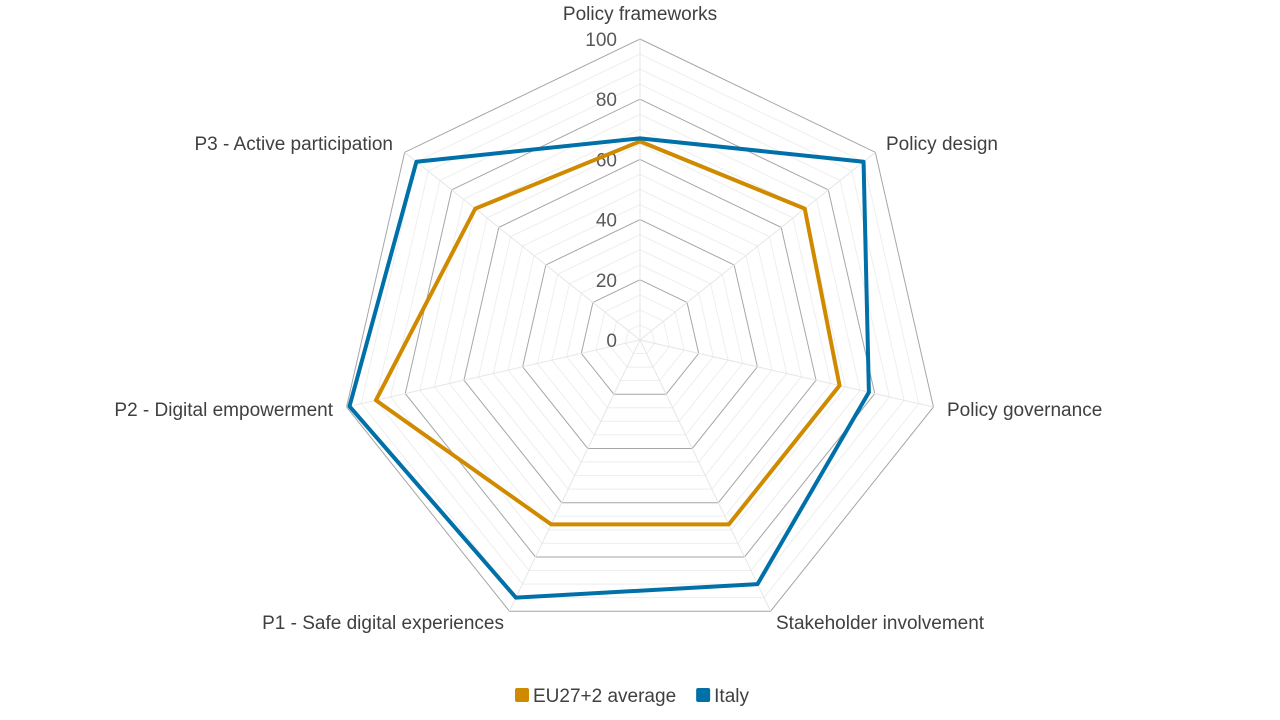 The height and width of the screenshot is (720, 1280). Describe the element at coordinates (640, 14) in the screenshot. I see `category-label: Policy frameworks` at that location.